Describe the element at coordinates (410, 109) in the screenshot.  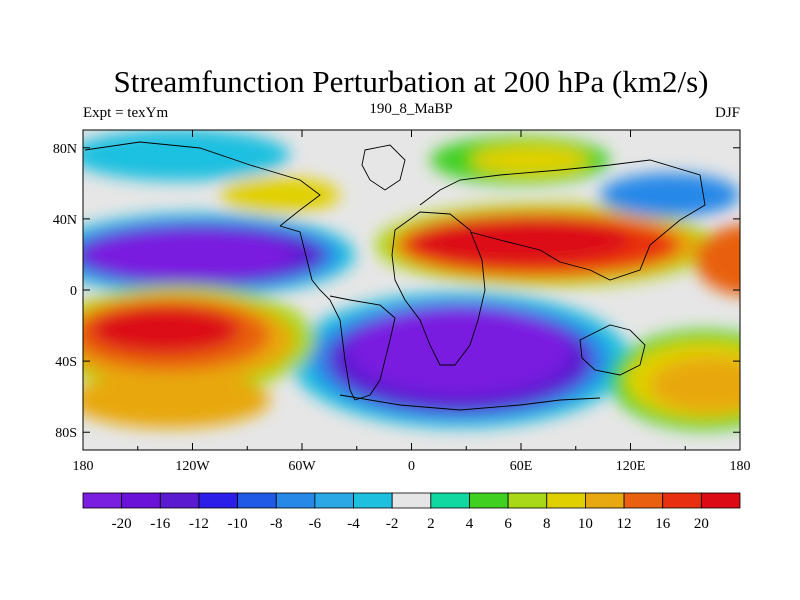
I see `center-string: 190_8_MaBP` at that location.